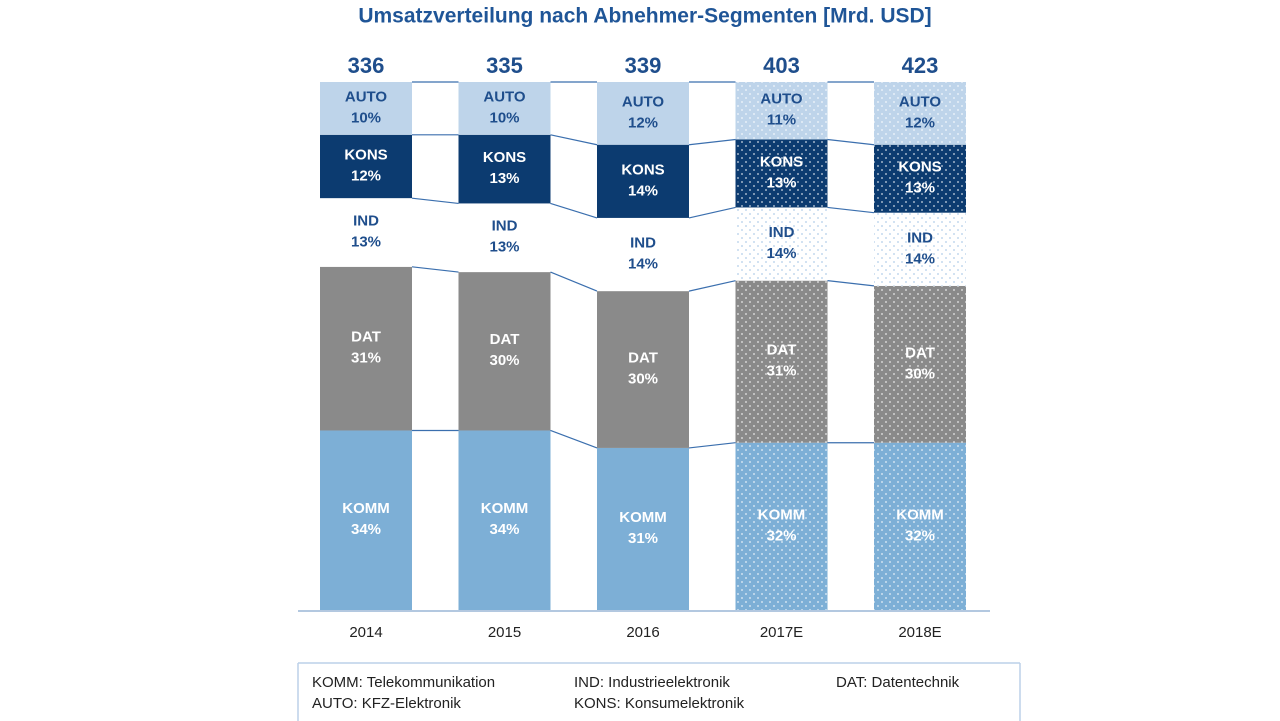 The image size is (1280, 721). What do you see at coordinates (898, 682) in the screenshot?
I see `legend-note: DAT: Datentechnik` at bounding box center [898, 682].